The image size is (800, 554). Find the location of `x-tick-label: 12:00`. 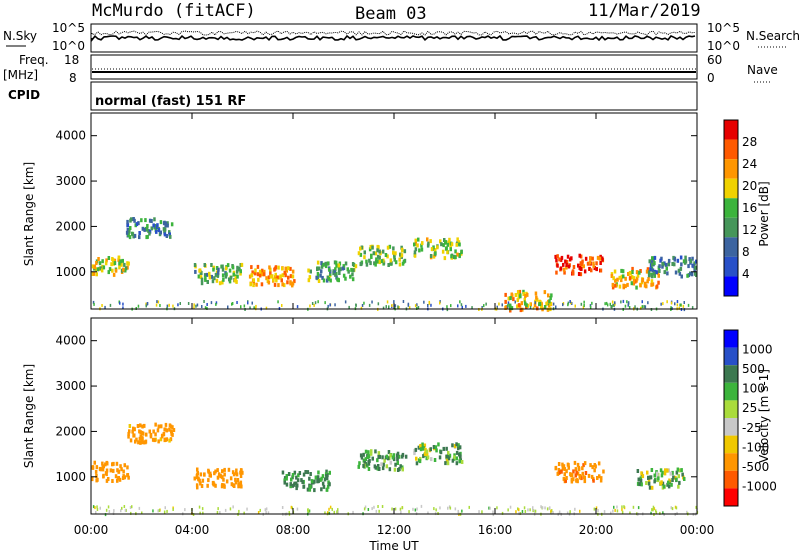

x-tick-label: 12:00 is located at coordinates (394, 530).